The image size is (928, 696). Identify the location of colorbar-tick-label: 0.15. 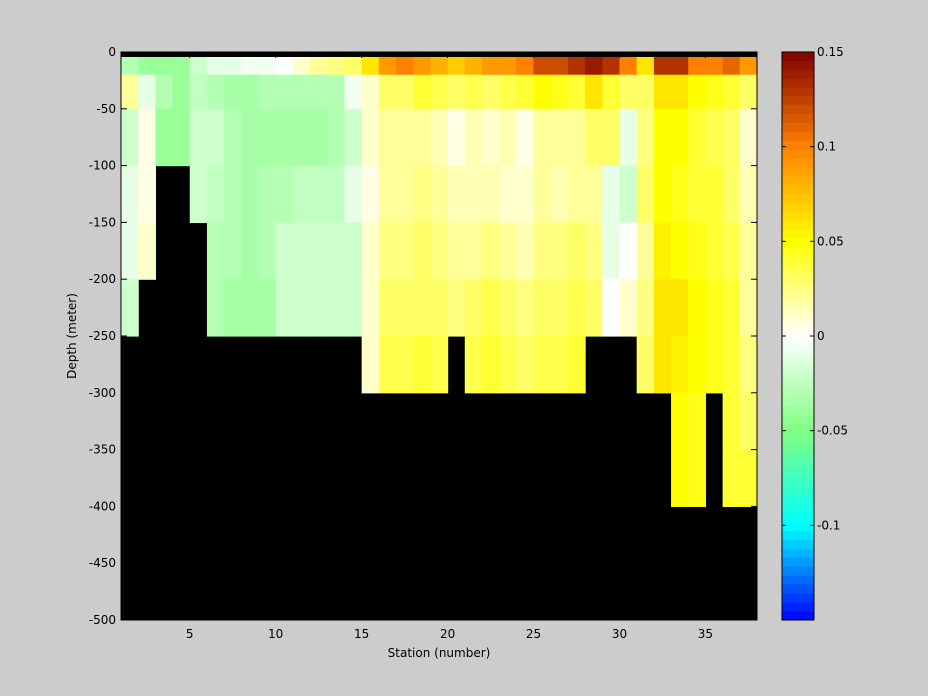
(830, 52).